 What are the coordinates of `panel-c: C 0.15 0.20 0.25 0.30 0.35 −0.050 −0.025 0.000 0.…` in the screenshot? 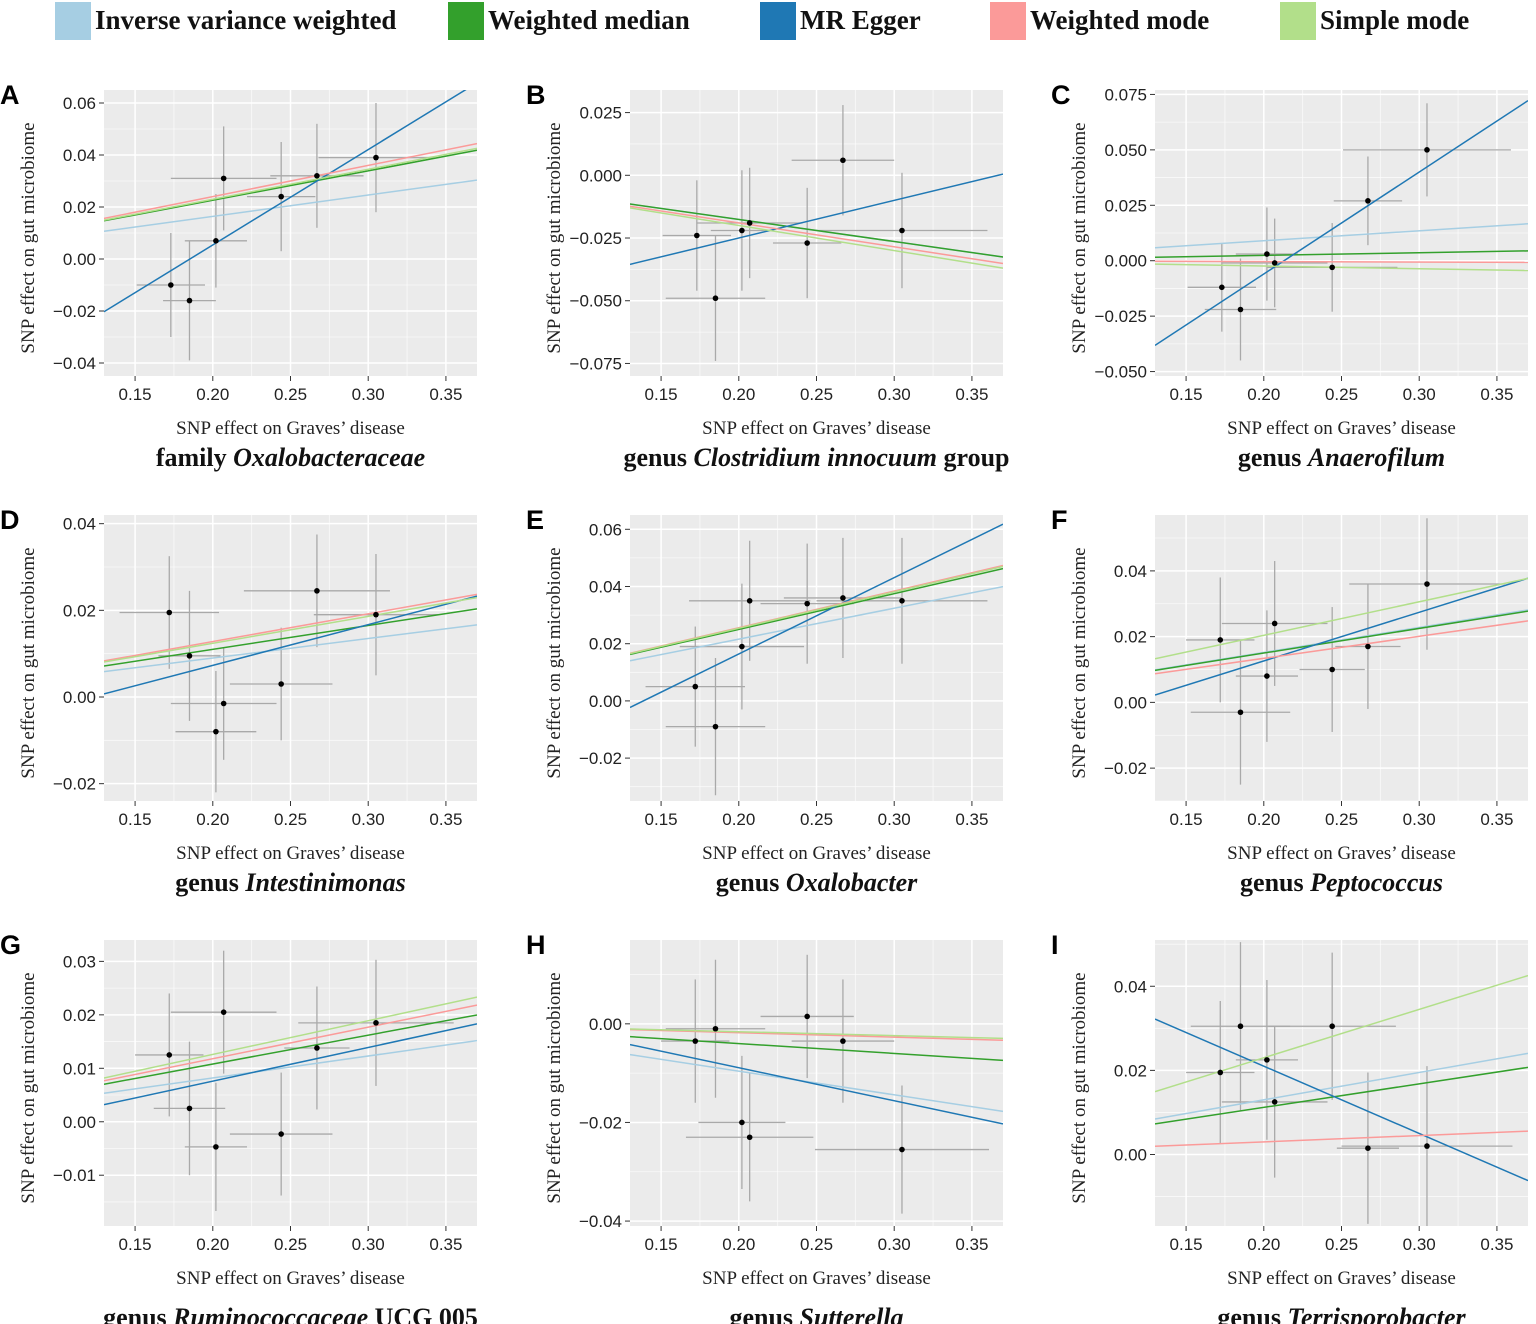 It's located at (1289, 276).